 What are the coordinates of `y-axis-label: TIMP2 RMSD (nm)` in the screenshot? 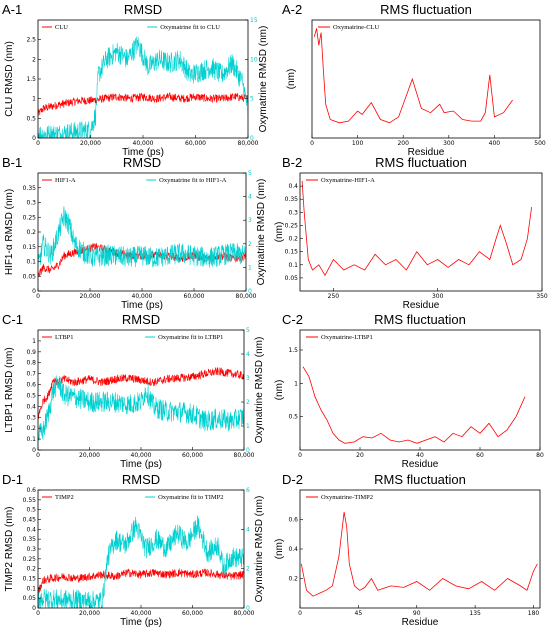 It's located at (9, 549).